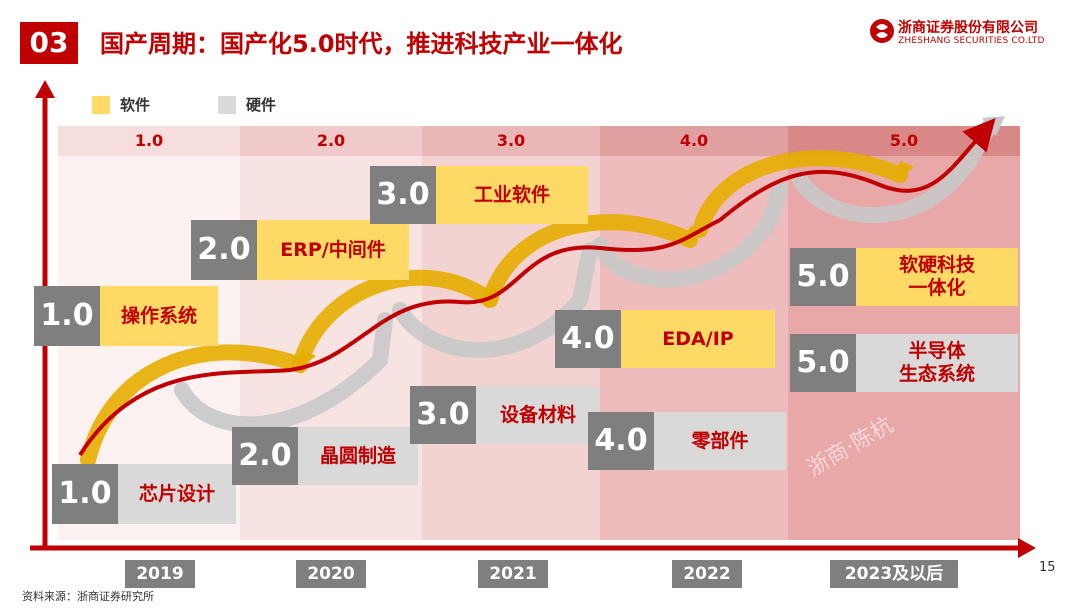 Image resolution: width=1080 pixels, height=608 pixels. What do you see at coordinates (513, 574) in the screenshot?
I see `year-label-2021: 2021` at bounding box center [513, 574].